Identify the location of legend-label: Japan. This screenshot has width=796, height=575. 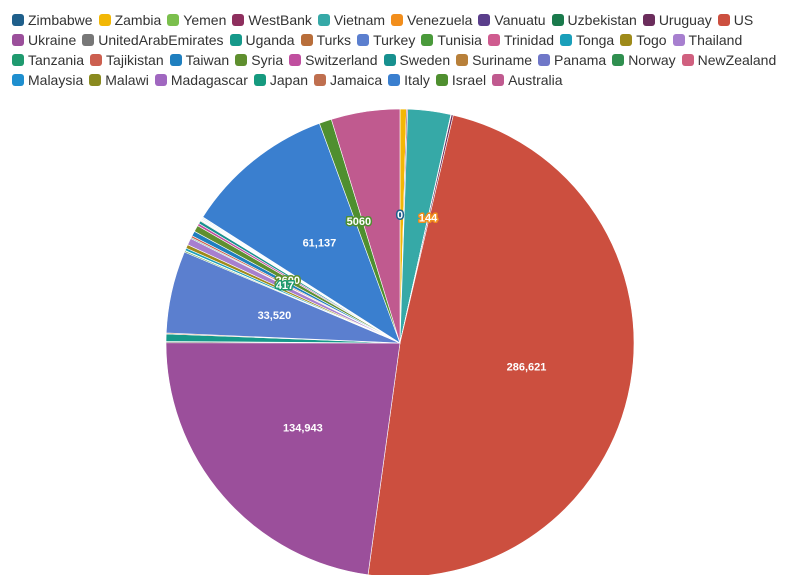
(289, 80).